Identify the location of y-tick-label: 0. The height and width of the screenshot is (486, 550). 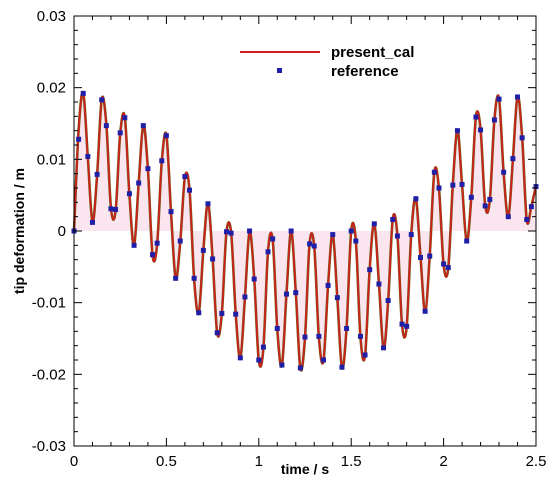
(62, 231).